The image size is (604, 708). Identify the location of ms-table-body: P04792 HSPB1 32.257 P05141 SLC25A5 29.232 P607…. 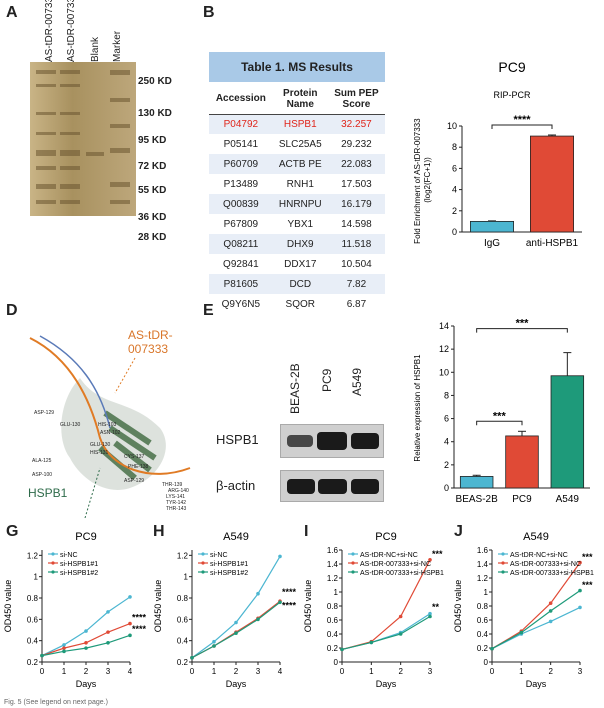
(297, 214).